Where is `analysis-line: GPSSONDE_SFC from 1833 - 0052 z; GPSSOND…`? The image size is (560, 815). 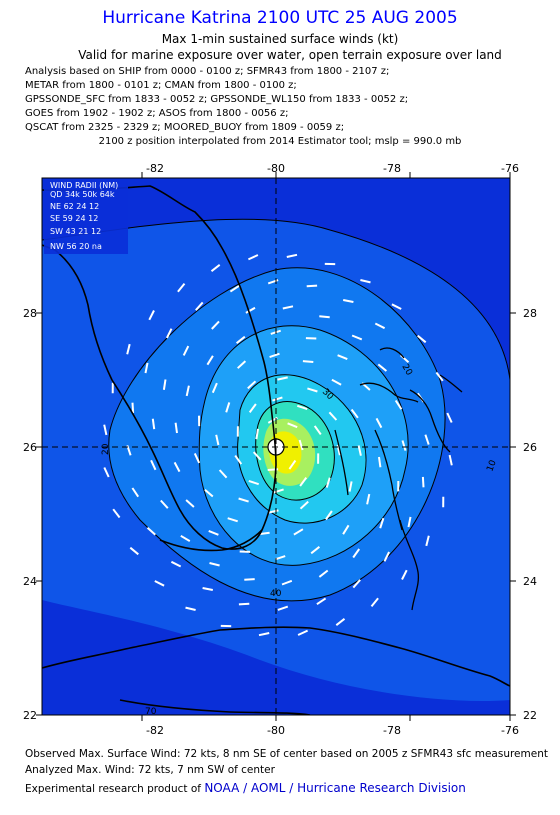
analysis-line: GPSSONDE_SFC from 1833 - 0052 z; GPSSOND… is located at coordinates (217, 99).